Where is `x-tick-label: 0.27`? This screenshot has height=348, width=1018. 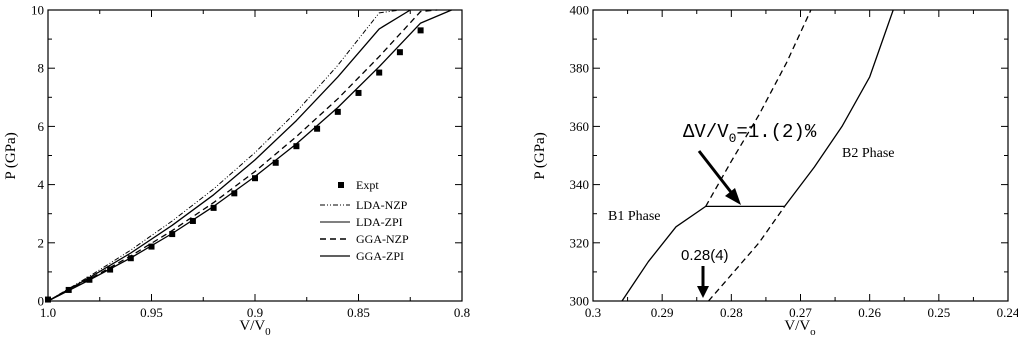 x-tick-label: 0.27 is located at coordinates (800, 312).